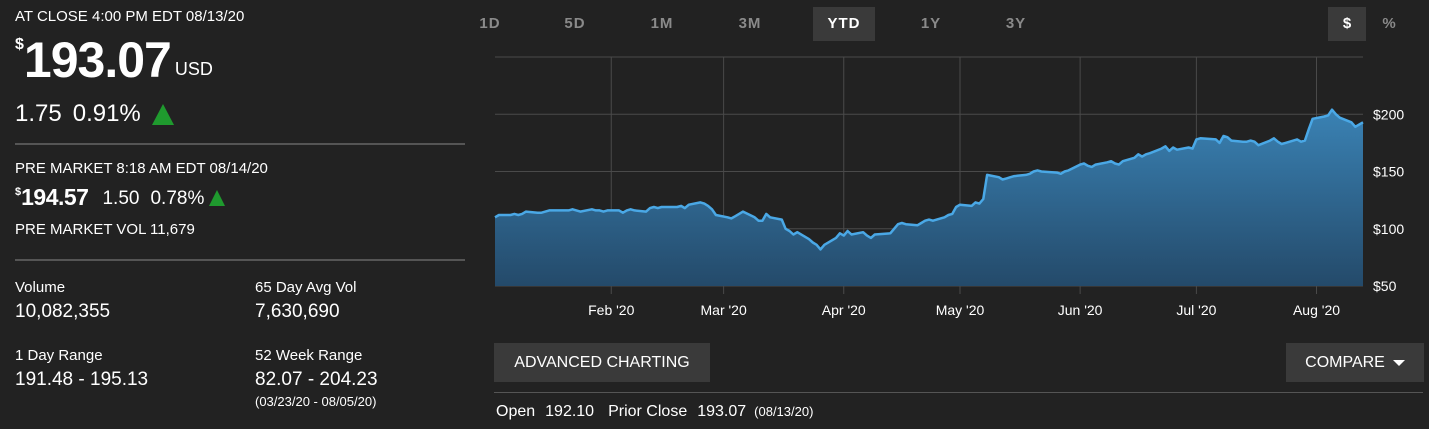 The image size is (1429, 429). What do you see at coordinates (18, 192) in the screenshot?
I see `premarket-currency-symbol: $` at bounding box center [18, 192].